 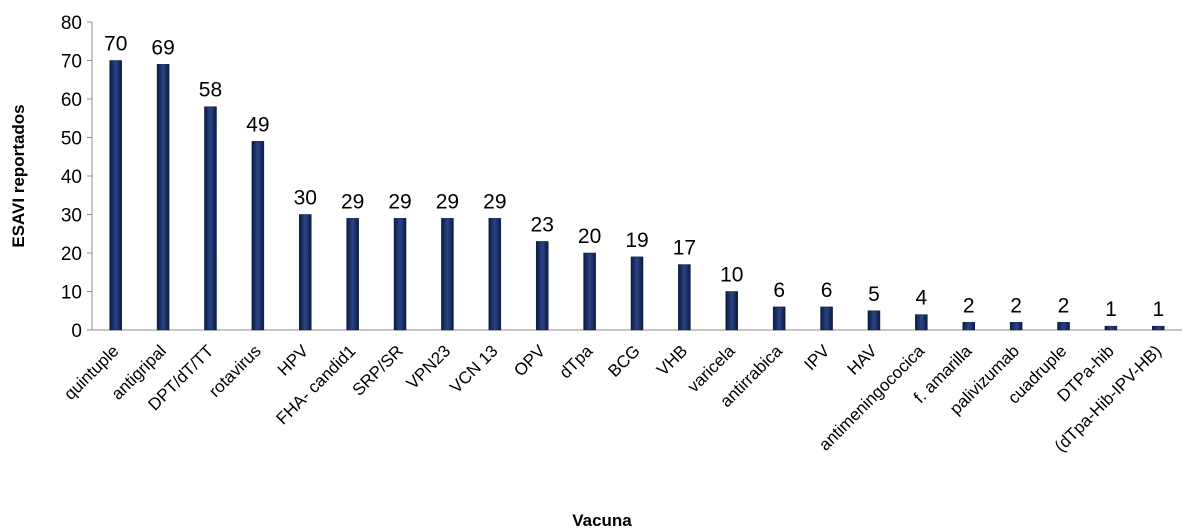 I want to click on y-axis: 0 10 20 30 40 50 60 70 80, so click(x=77, y=177).